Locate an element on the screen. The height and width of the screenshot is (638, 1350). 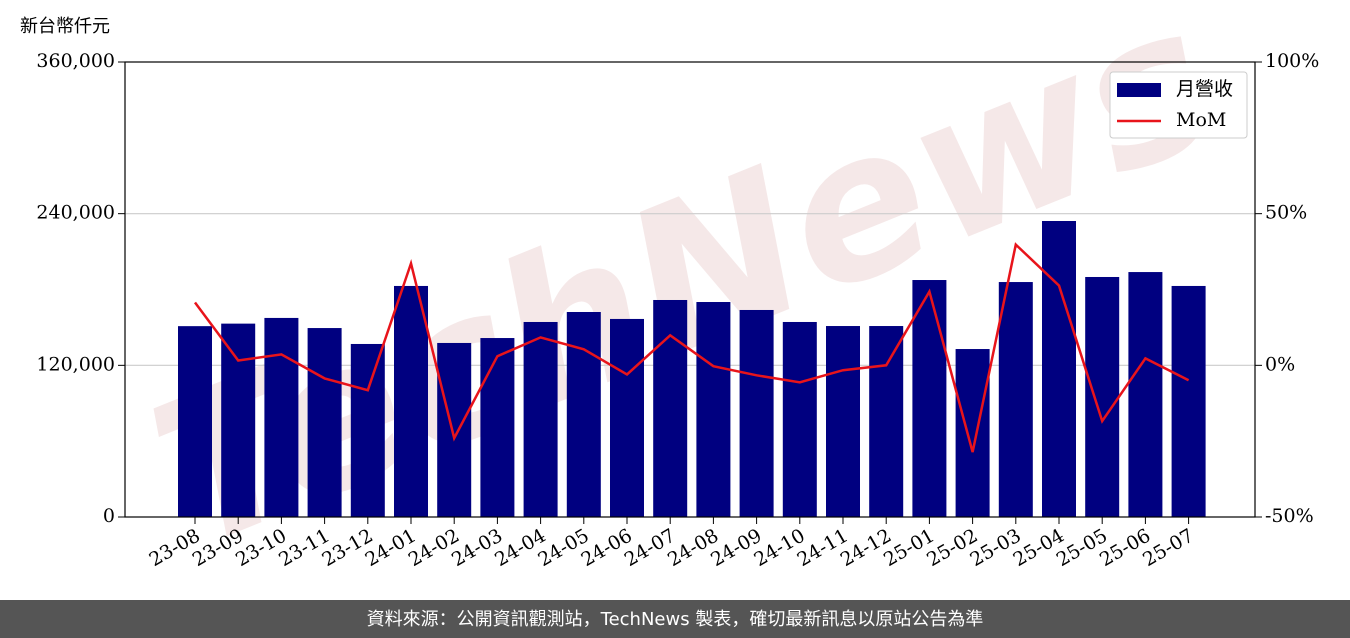
y-tick-label: 240,000 is located at coordinates (75, 213).